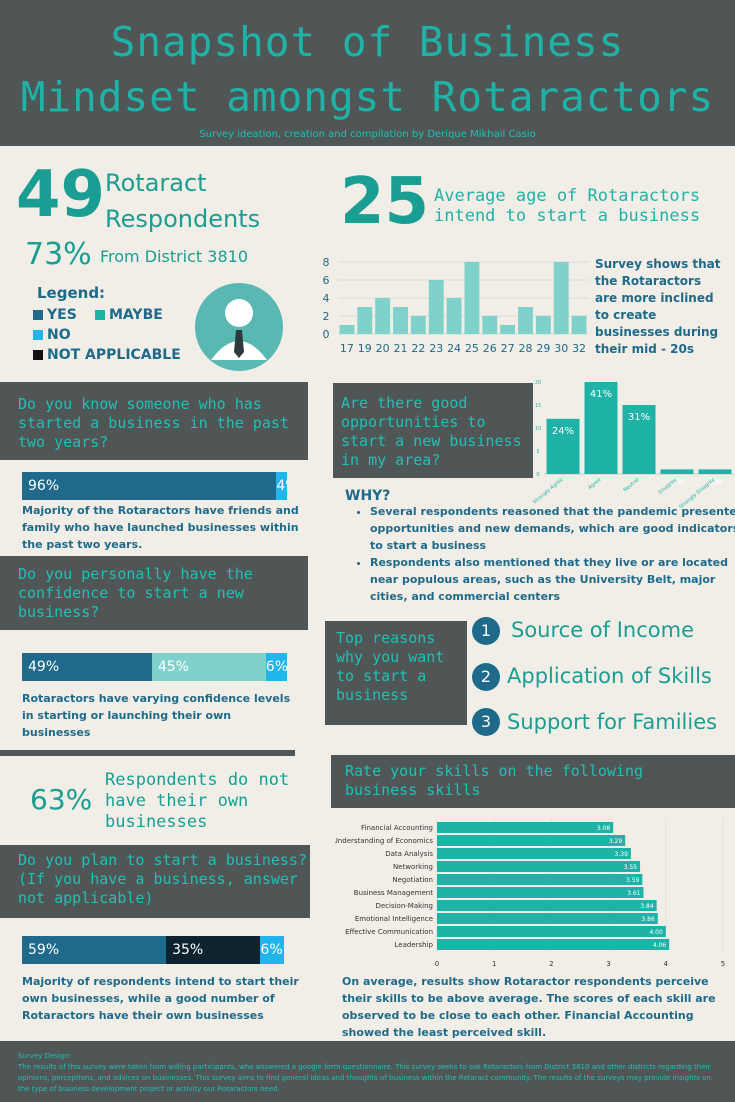 The width and height of the screenshot is (735, 1102). What do you see at coordinates (631, 867) in the screenshot?
I see `data-label: 3.55` at bounding box center [631, 867].